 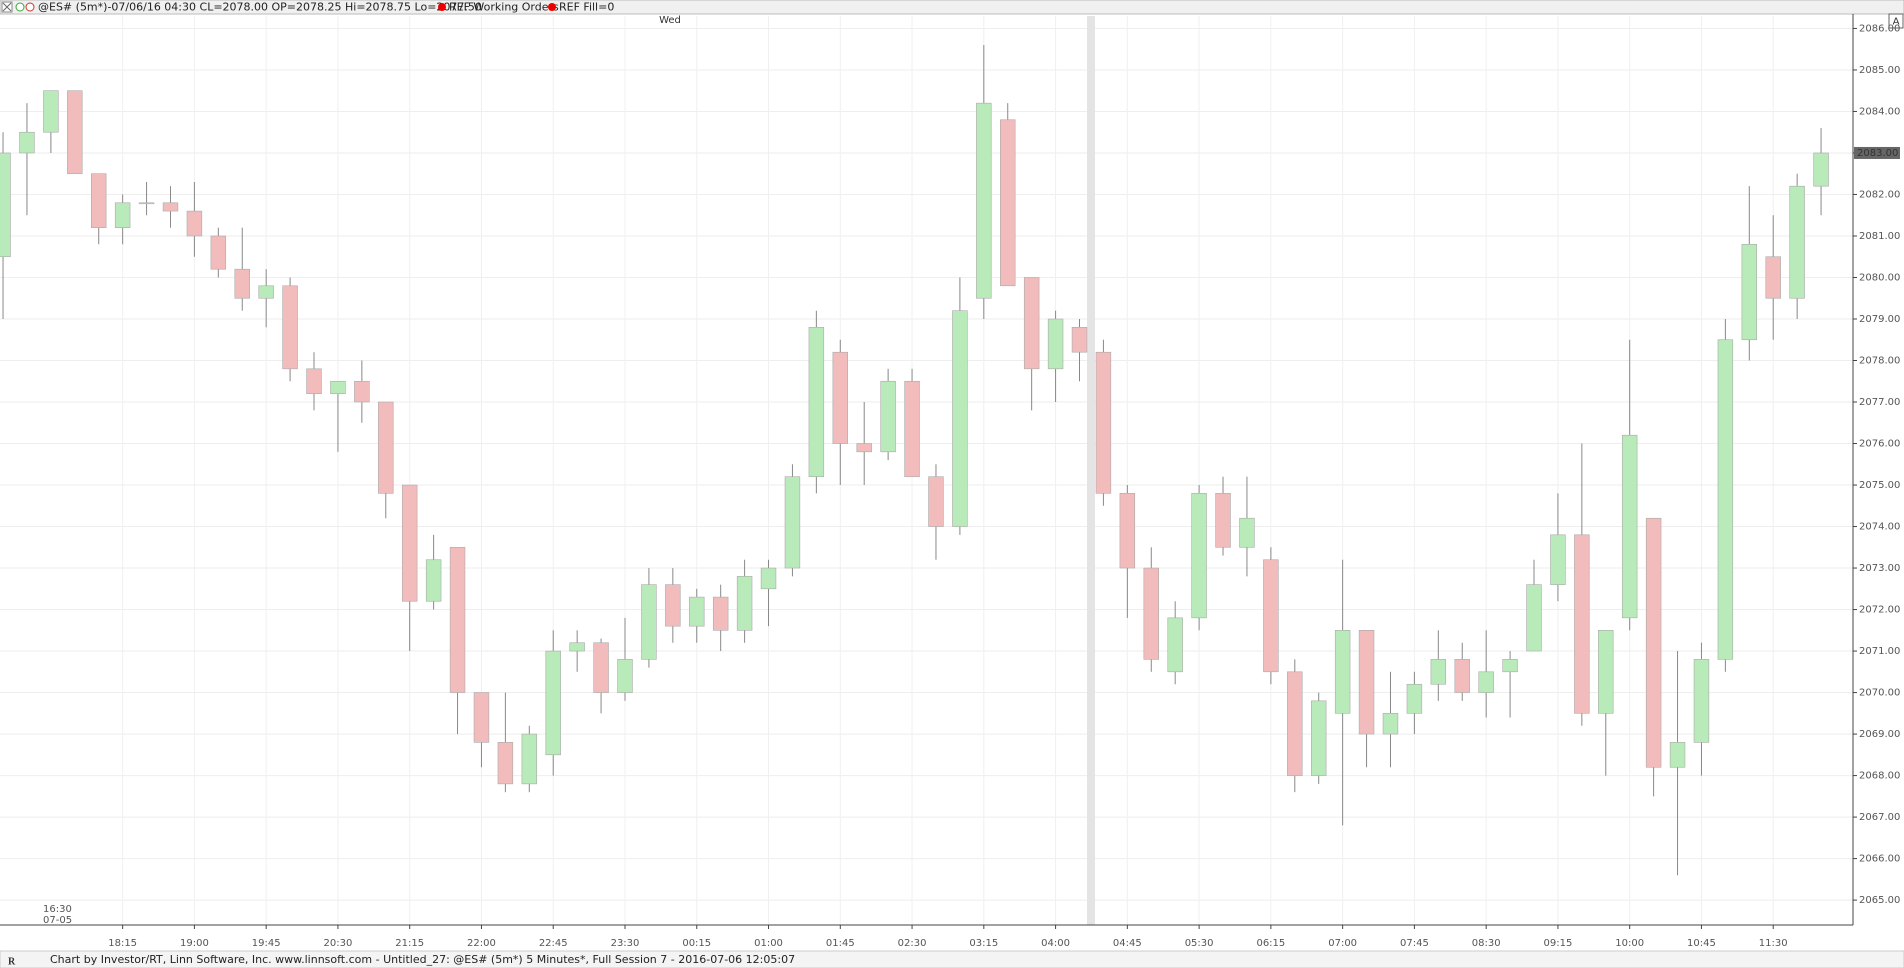 What do you see at coordinates (768, 943) in the screenshot?
I see `x-tick-label: 01:00` at bounding box center [768, 943].